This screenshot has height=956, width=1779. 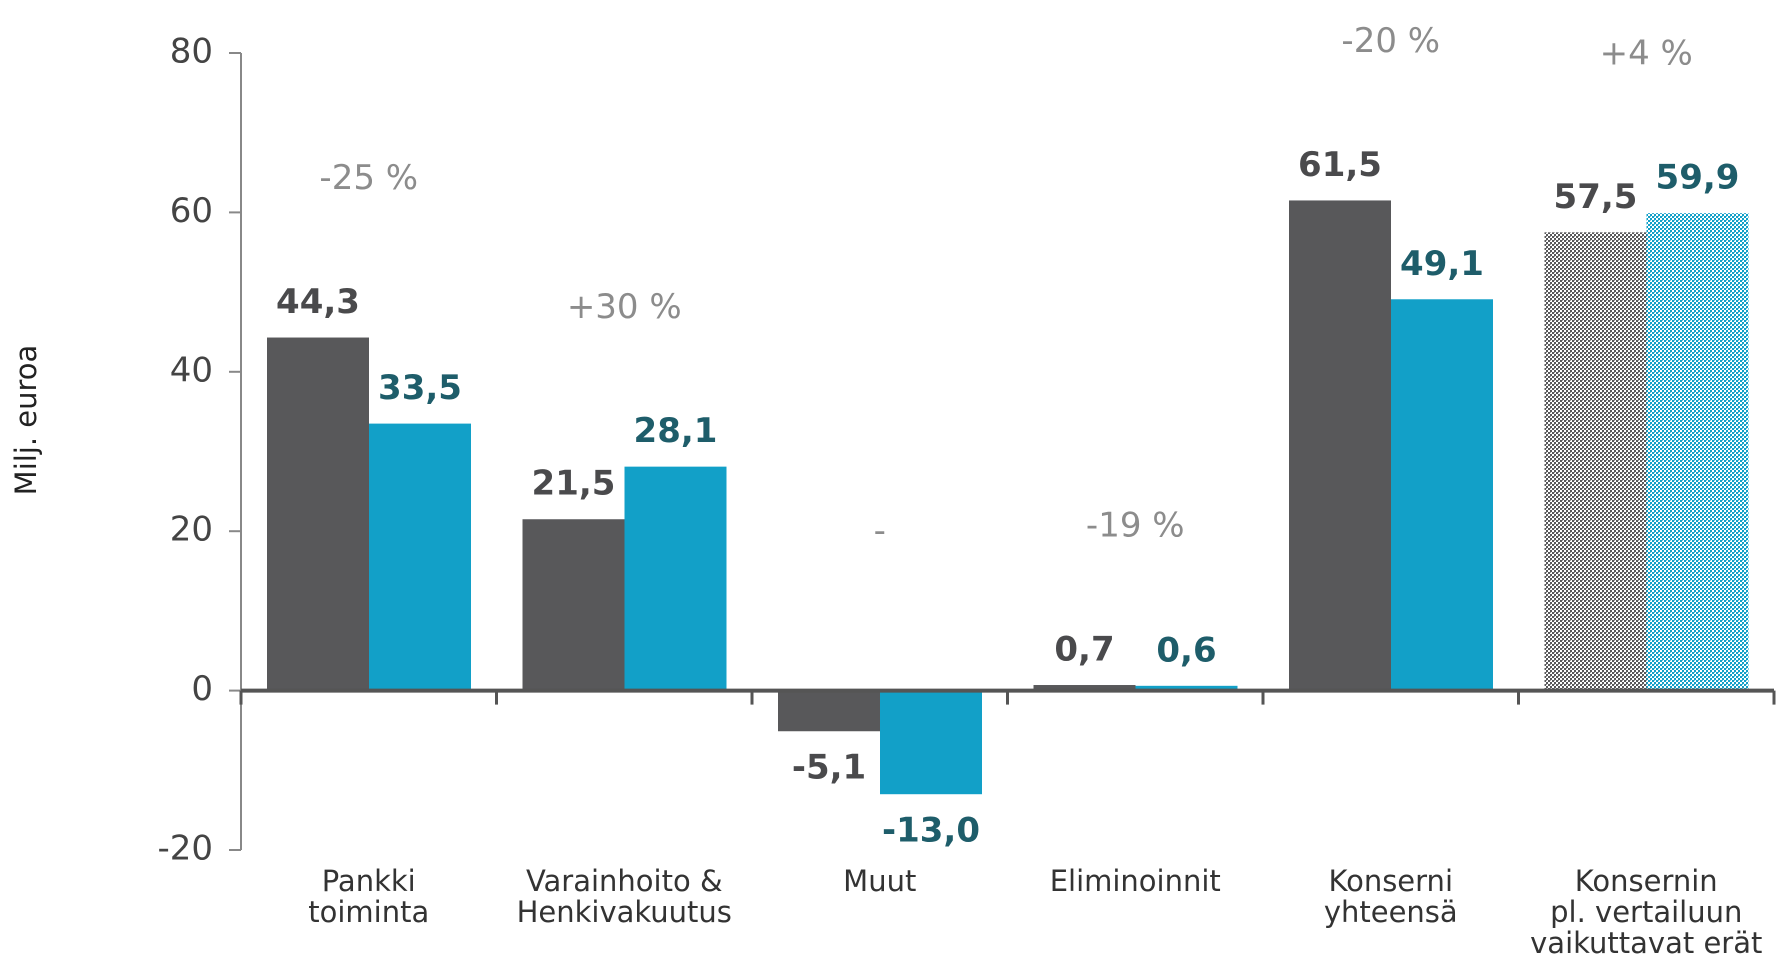 I want to click on y-tick-label: 0, so click(x=202, y=689).